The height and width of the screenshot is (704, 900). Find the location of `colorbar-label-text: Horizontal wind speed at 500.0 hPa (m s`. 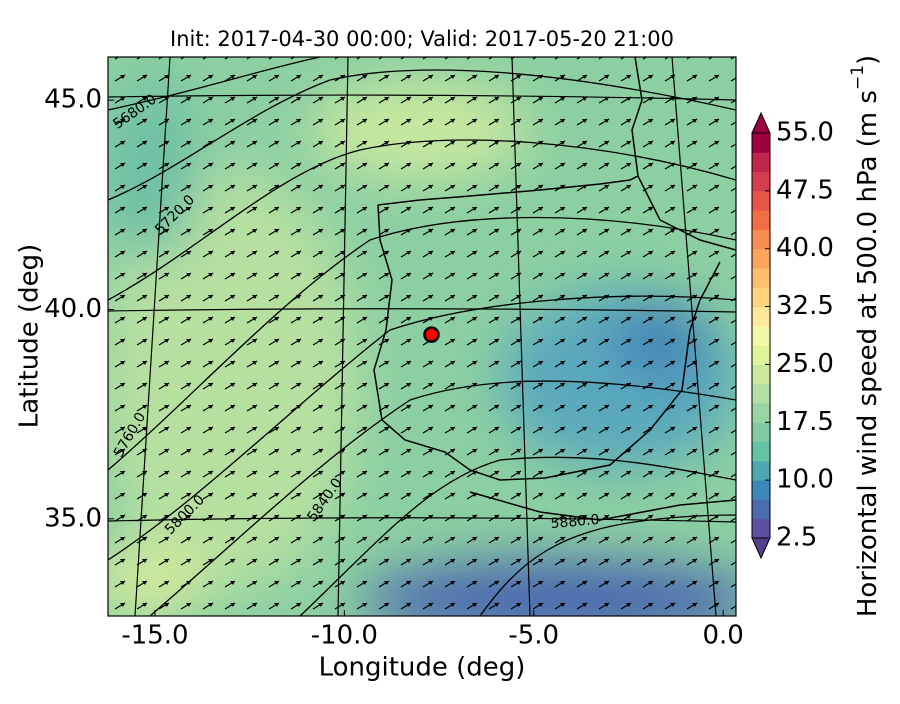

colorbar-label-text: Horizontal wind speed at 500.0 hPa (m s is located at coordinates (868, 353).